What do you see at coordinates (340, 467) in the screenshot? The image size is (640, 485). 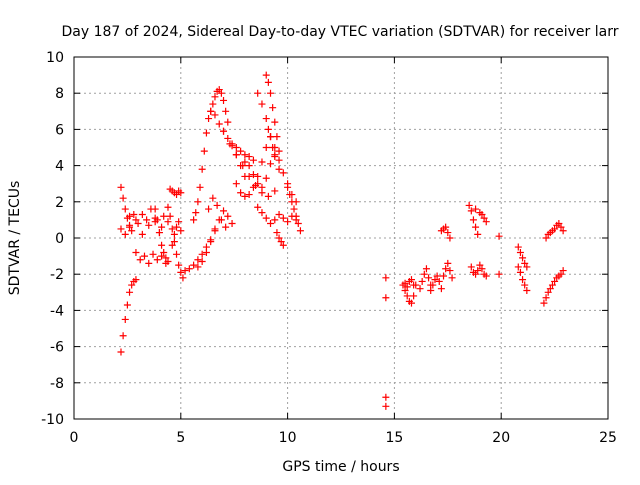 I see `x-axis-label: GPS time / hours` at bounding box center [340, 467].